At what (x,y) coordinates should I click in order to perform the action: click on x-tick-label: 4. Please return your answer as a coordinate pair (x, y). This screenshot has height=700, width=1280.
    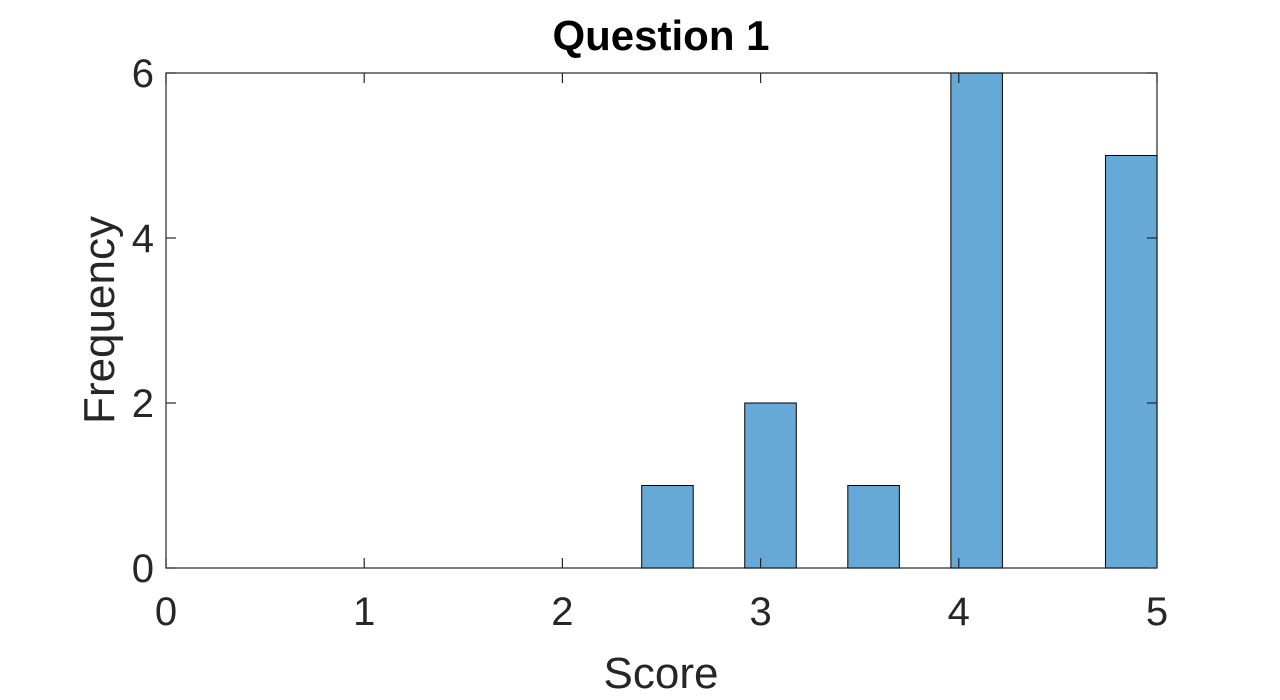
    Looking at the image, I should click on (959, 612).